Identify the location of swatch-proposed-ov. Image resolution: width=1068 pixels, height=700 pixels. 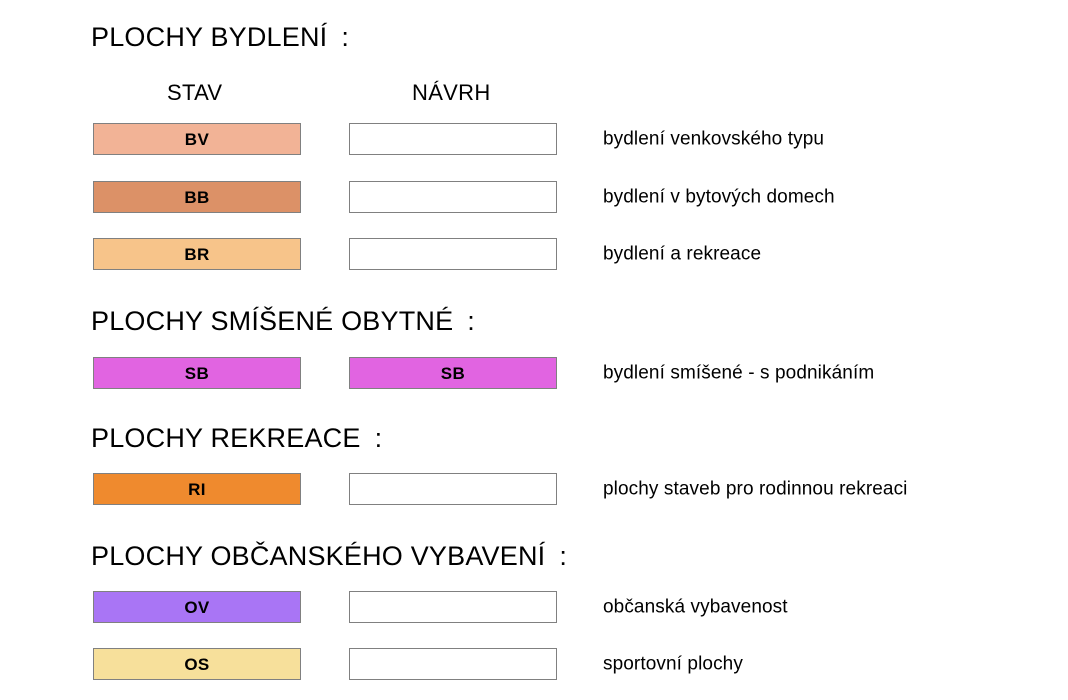
(453, 607).